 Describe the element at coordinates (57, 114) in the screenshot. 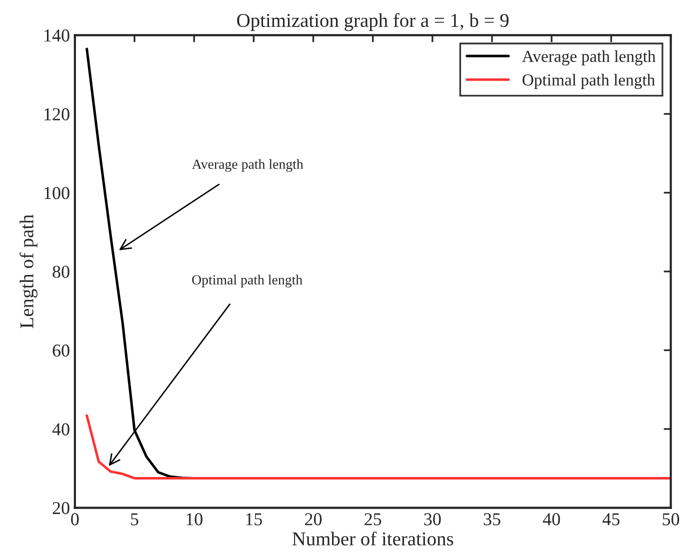

I see `y-tick-label: 120` at that location.